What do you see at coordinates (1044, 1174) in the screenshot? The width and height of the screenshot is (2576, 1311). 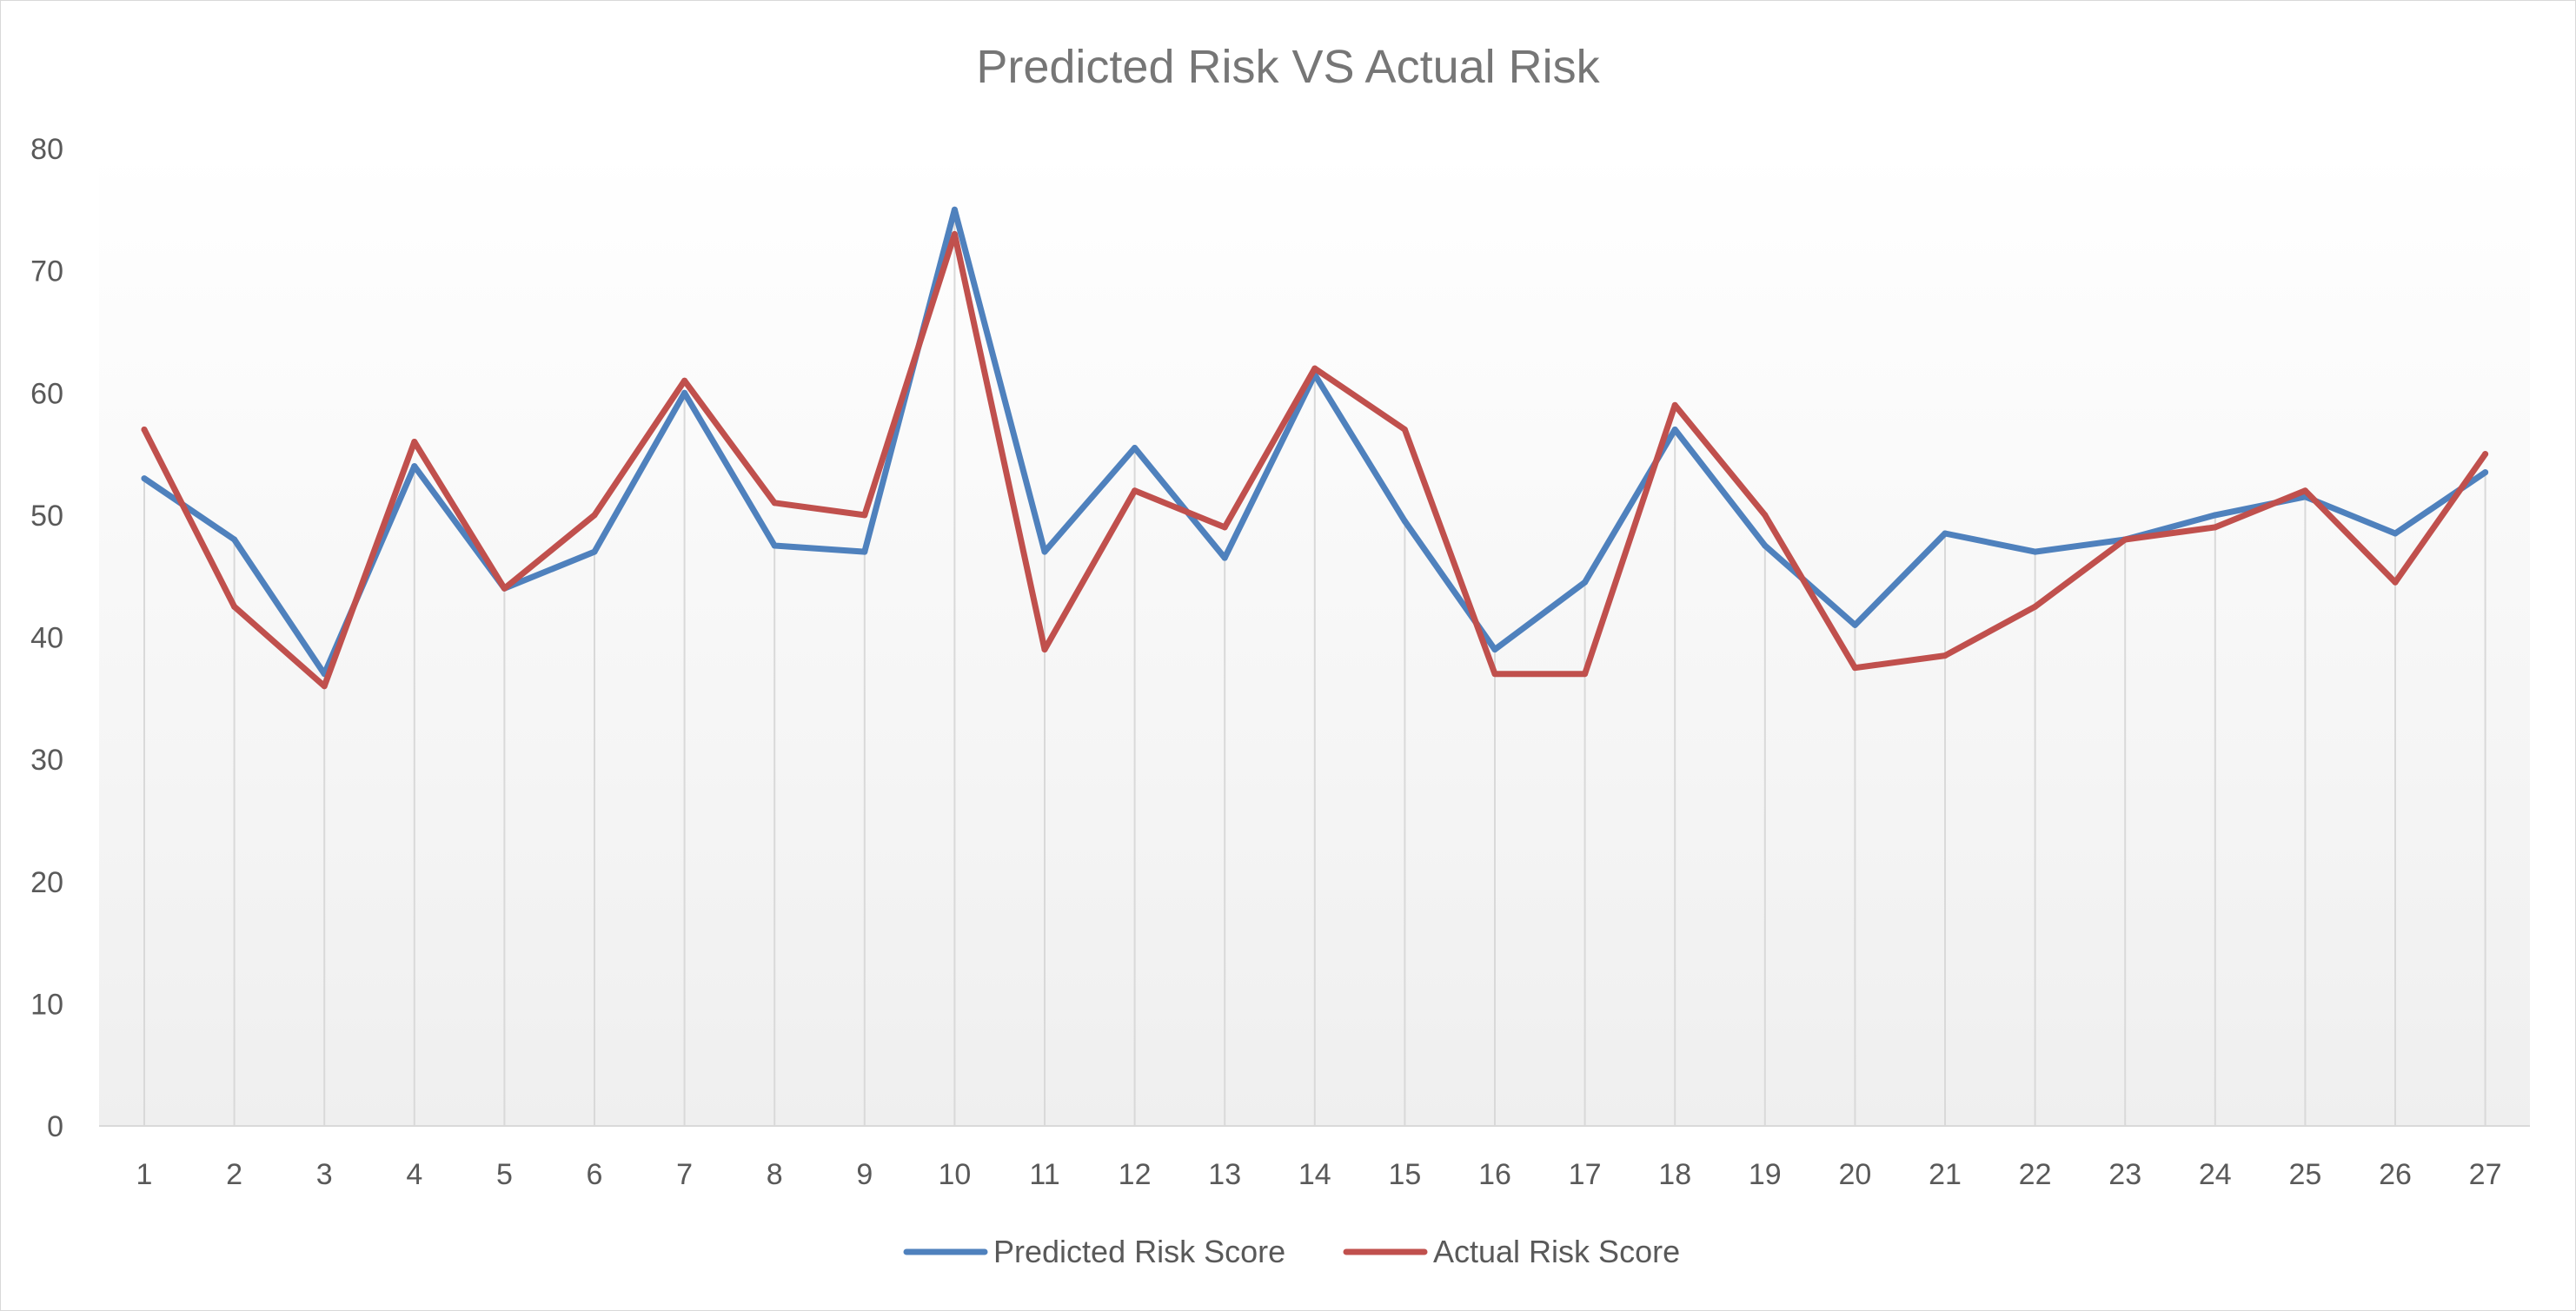 I see `x-tick-label: 11` at bounding box center [1044, 1174].